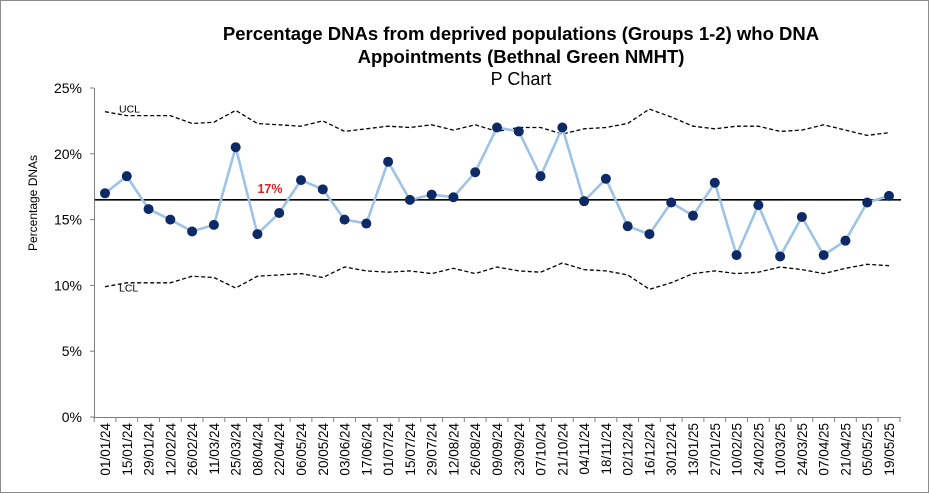  What do you see at coordinates (129, 110) in the screenshot?
I see `ucl-label: UCL` at bounding box center [129, 110].